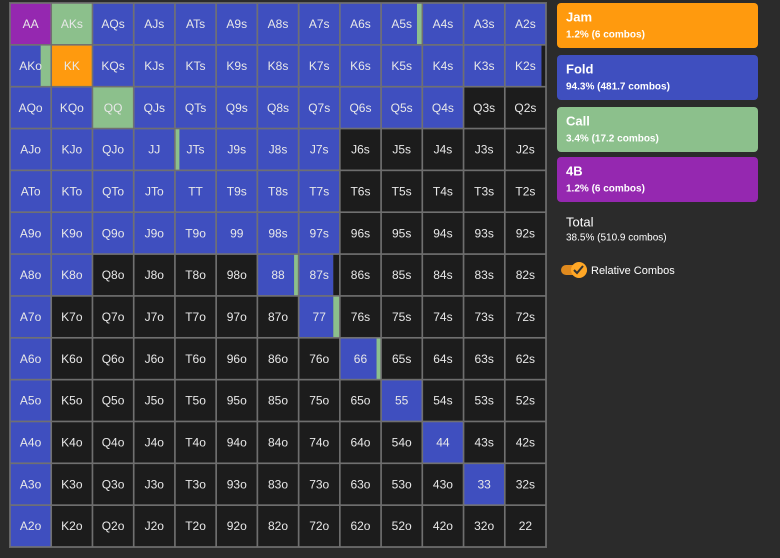 This screenshot has width=780, height=558. I want to click on hand-label: TT, so click(195, 191).